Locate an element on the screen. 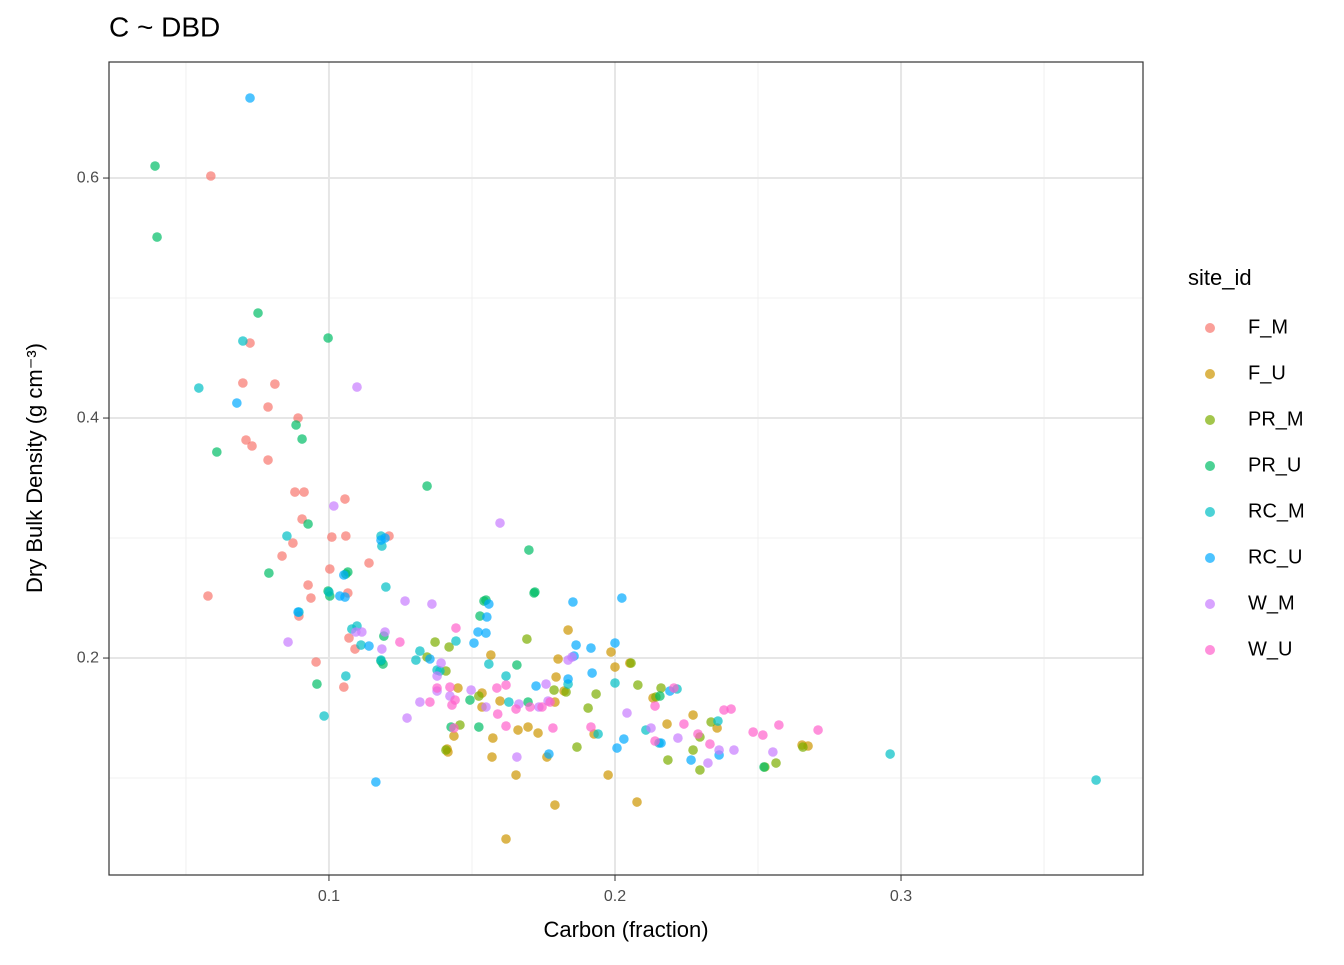 Image resolution: width=1344 pixels, height=965 pixels. x-tick-label: 0.3 is located at coordinates (901, 896).